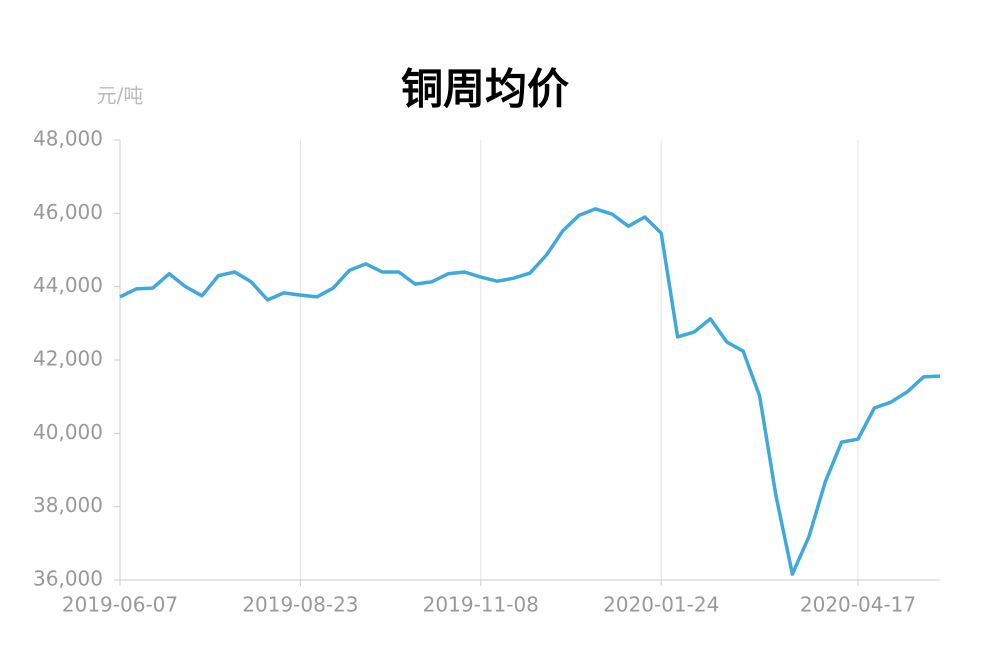 This screenshot has height=664, width=1000. I want to click on y-tick-label: 48,000, so click(68, 139).